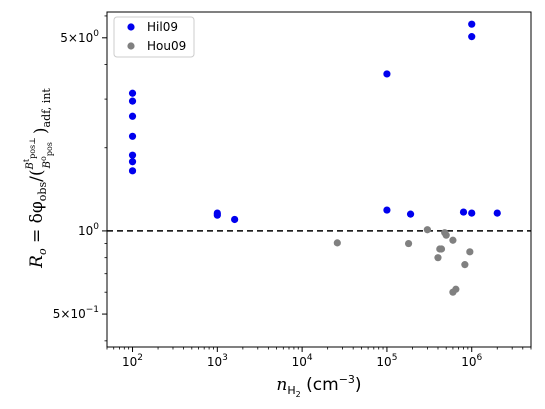 The width and height of the screenshot is (545, 409). I want to click on x-tick-label-4: 10⁶, so click(471, 361).